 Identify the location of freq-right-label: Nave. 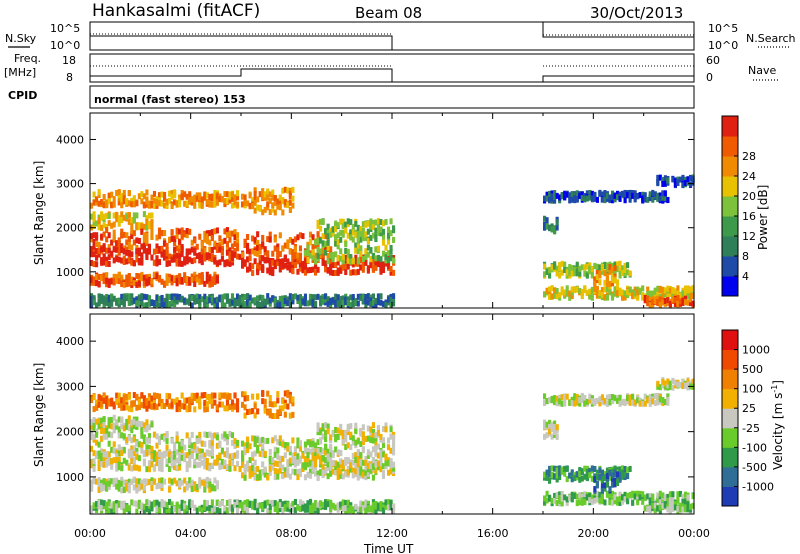
(762, 70).